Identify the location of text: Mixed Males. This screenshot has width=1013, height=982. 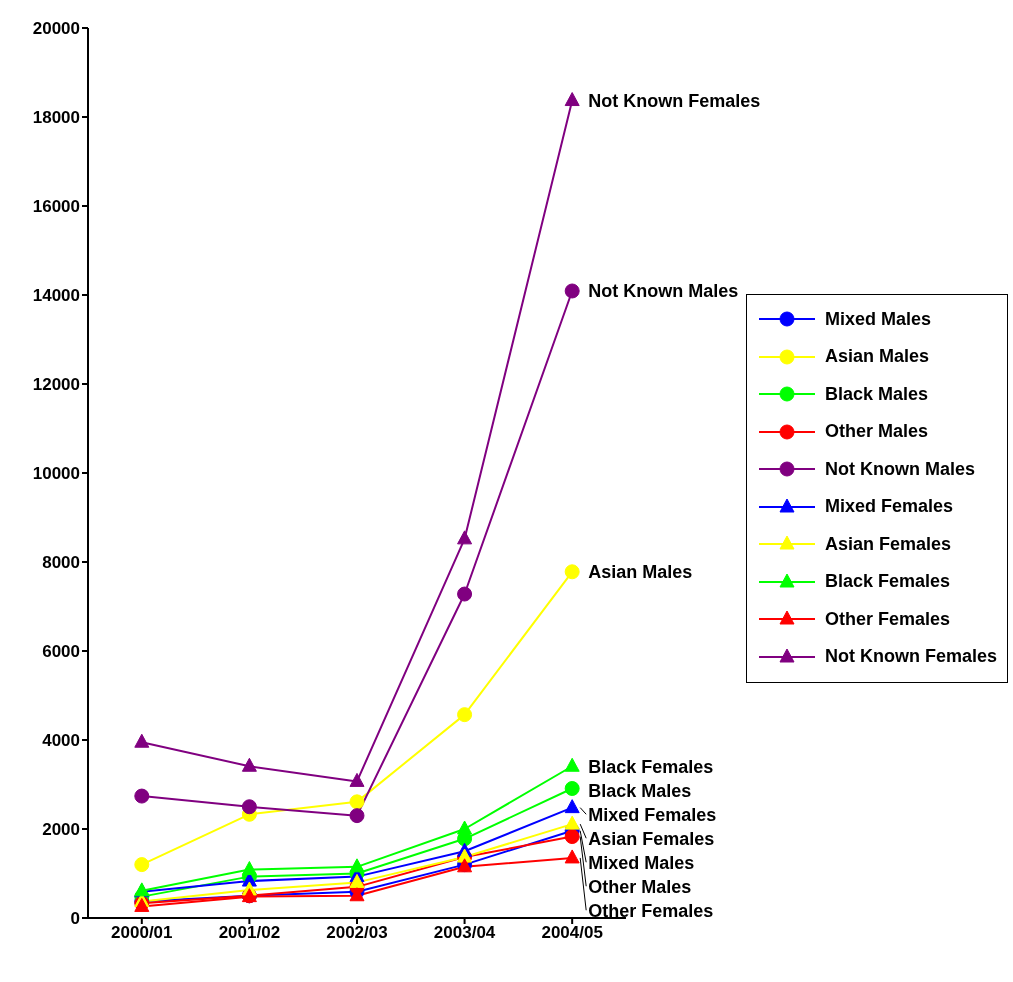
(641, 862).